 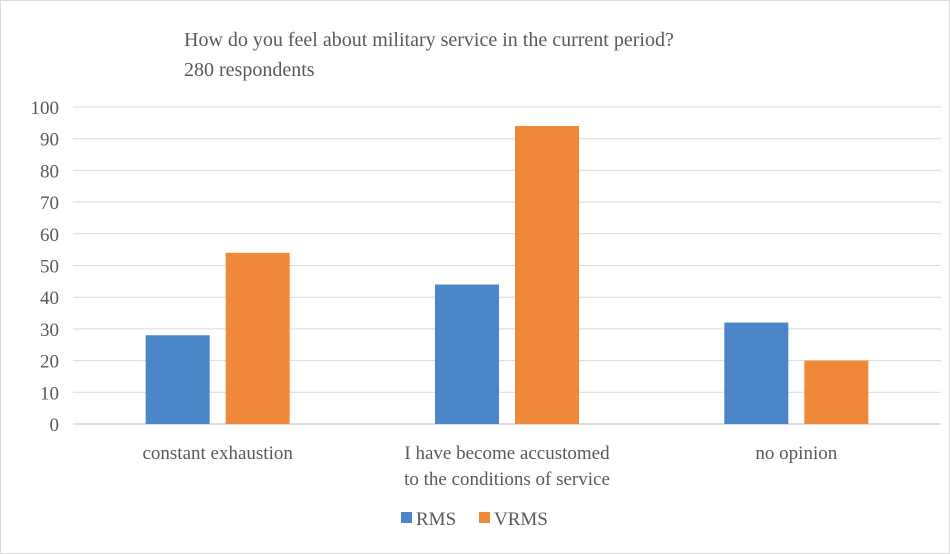 What do you see at coordinates (49, 362) in the screenshot?
I see `y-tick-label: 20` at bounding box center [49, 362].